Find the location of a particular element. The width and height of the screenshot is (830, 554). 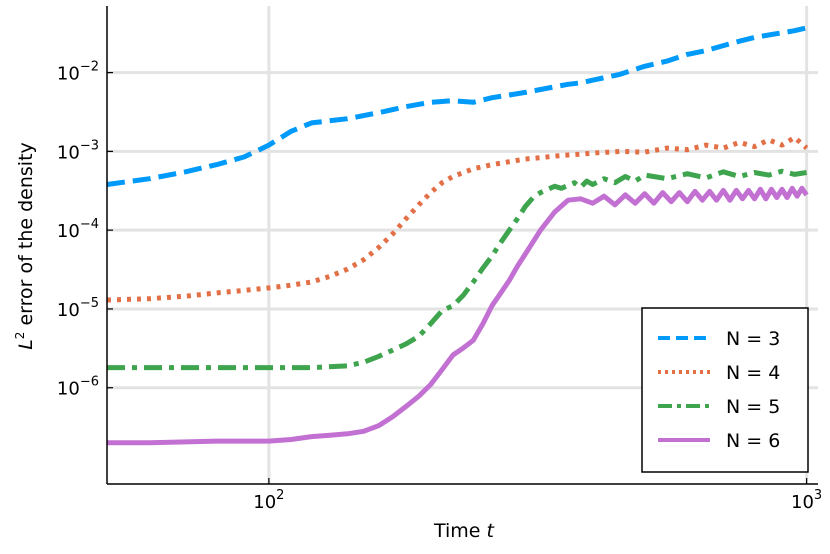

y-tick-label: 10⁻³ is located at coordinates (78, 150).